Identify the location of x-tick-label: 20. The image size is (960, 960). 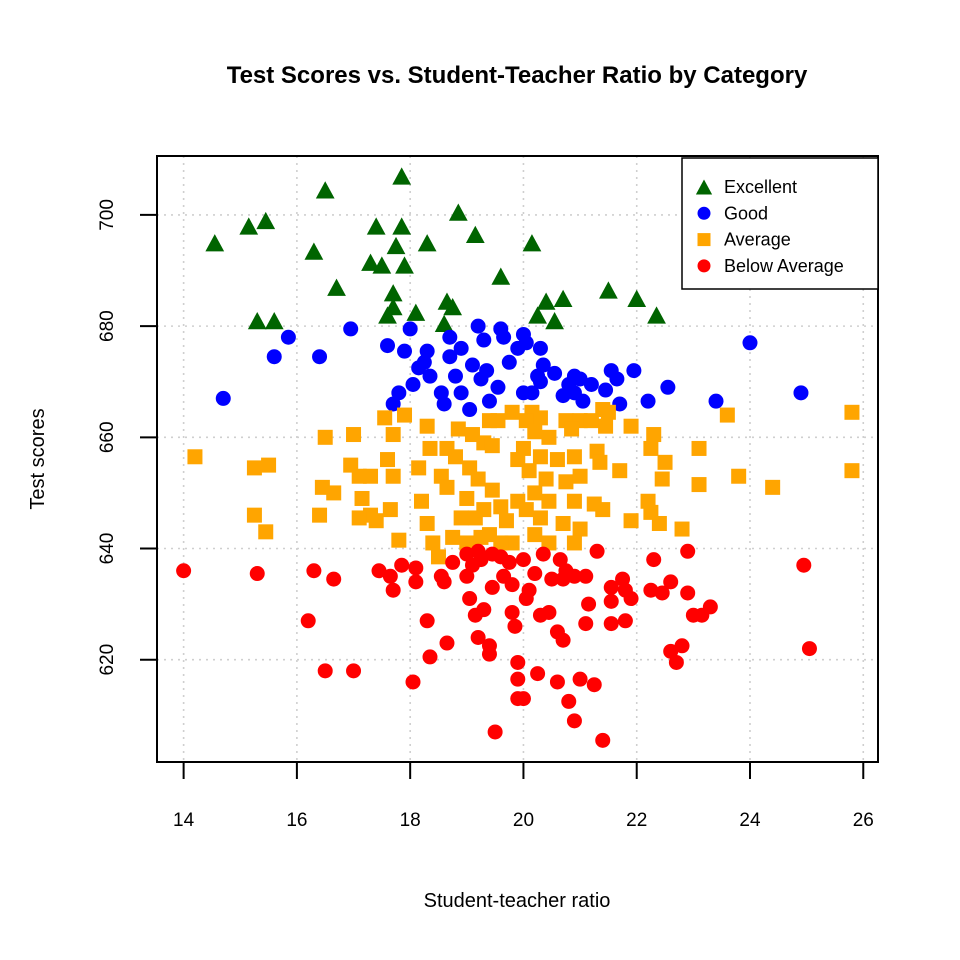
(523, 820).